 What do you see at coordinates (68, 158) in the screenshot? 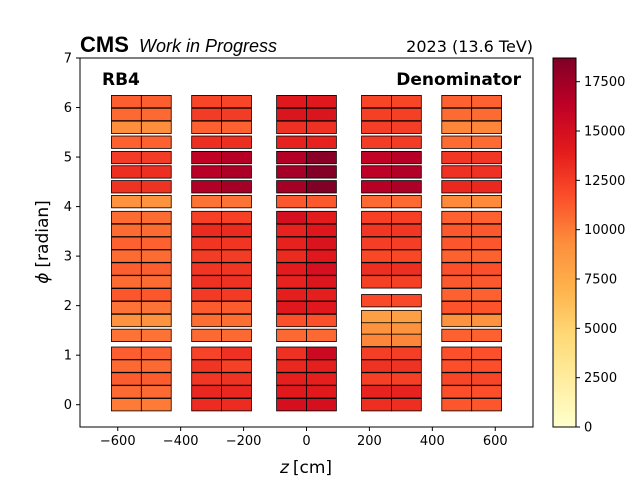
I see `y-tick-label: 5` at bounding box center [68, 158].